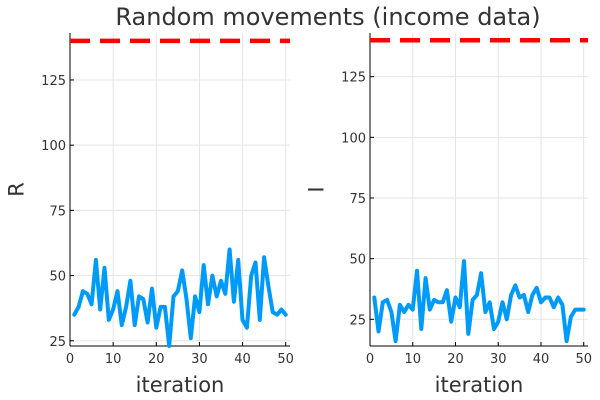  Describe the element at coordinates (316, 189) in the screenshot. I see `y-axis-label: I` at that location.